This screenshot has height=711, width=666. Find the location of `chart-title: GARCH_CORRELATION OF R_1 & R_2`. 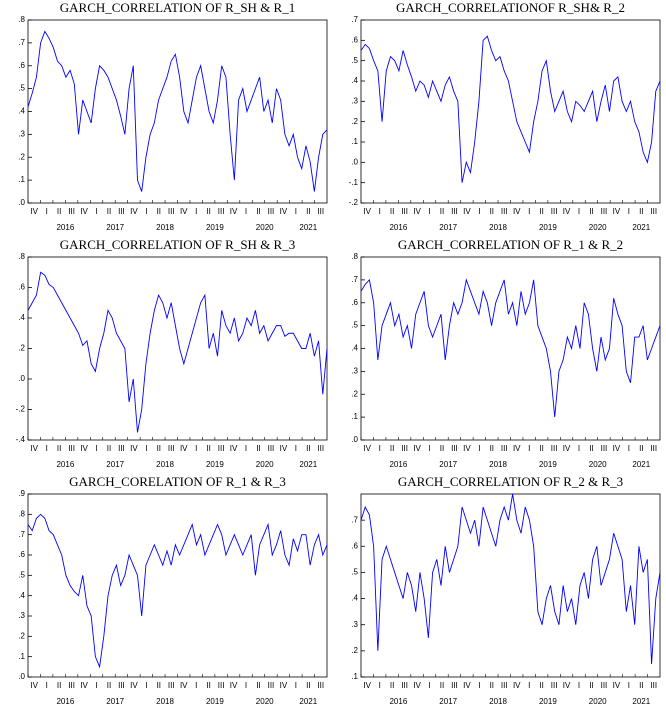

chart-title: GARCH_CORRELATION OF R_1 & R_2 is located at coordinates (510, 244).